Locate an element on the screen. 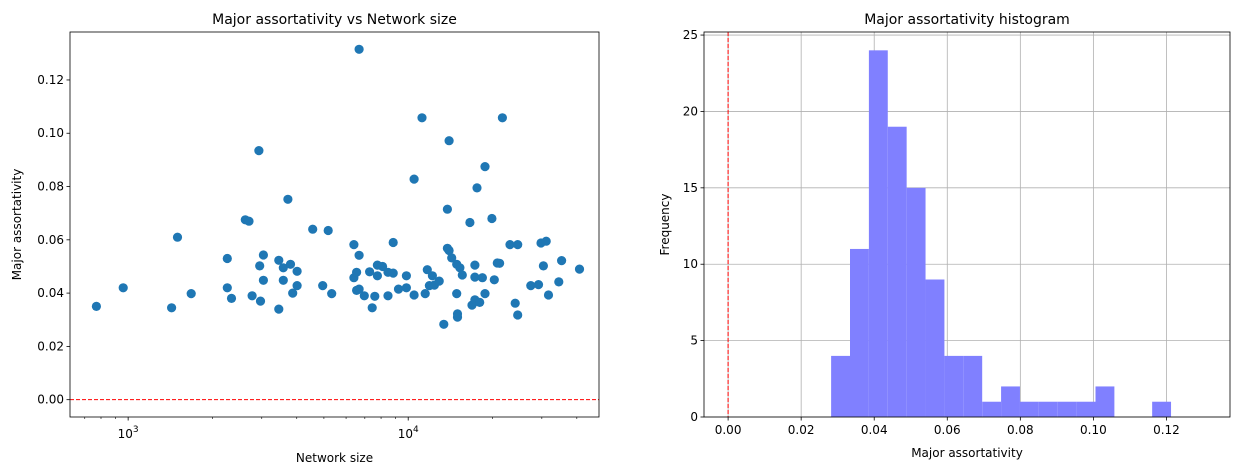  y-tick-label: 10 is located at coordinates (690, 264).